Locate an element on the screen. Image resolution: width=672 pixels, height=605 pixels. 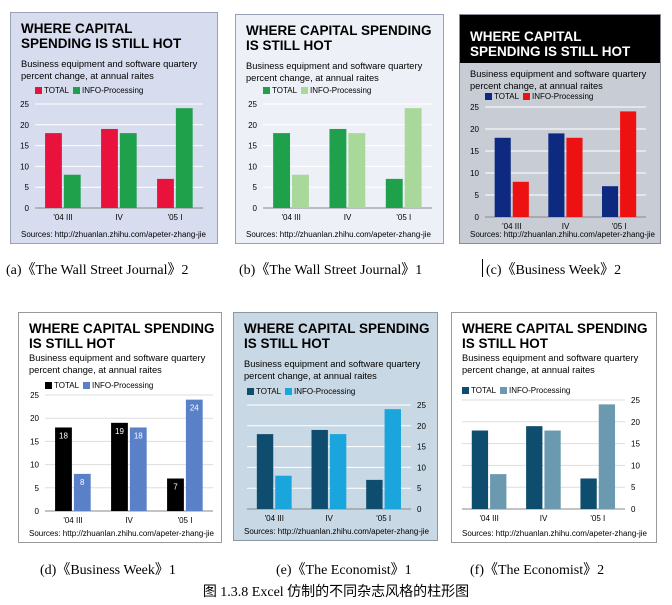
data-label: 8 is located at coordinates (82, 482).